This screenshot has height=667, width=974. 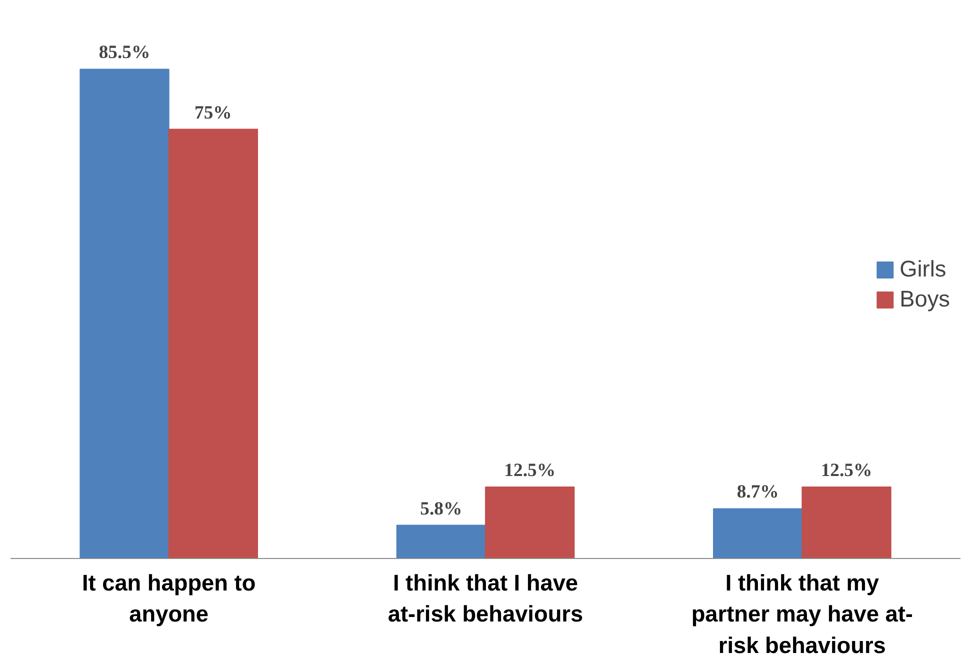 I want to click on legend-label: Boys, so click(x=925, y=299).